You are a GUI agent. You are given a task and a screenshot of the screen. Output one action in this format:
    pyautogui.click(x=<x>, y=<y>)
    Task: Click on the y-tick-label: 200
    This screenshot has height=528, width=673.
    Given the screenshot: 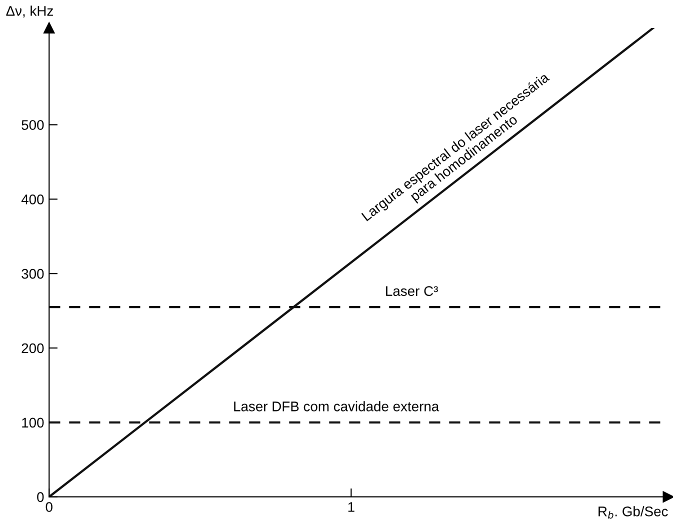 What is the action you would take?
    pyautogui.click(x=33, y=348)
    